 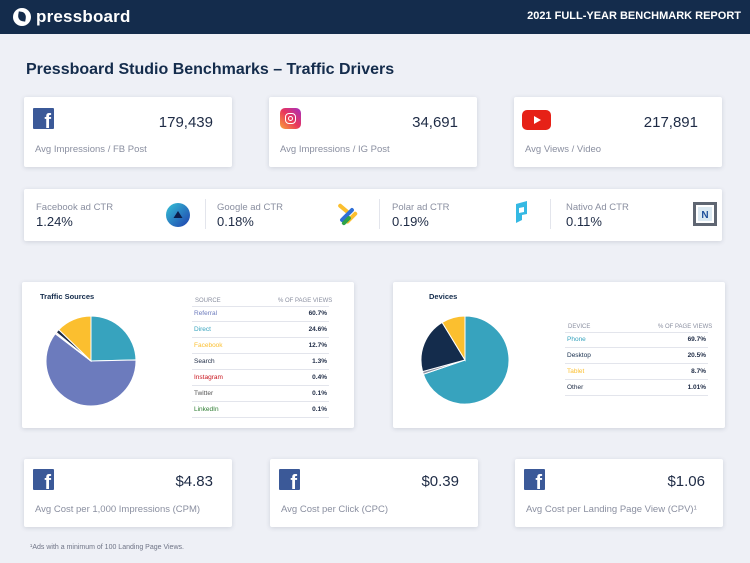 What do you see at coordinates (208, 301) in the screenshot?
I see `table-header-source: SOURCE` at bounding box center [208, 301].